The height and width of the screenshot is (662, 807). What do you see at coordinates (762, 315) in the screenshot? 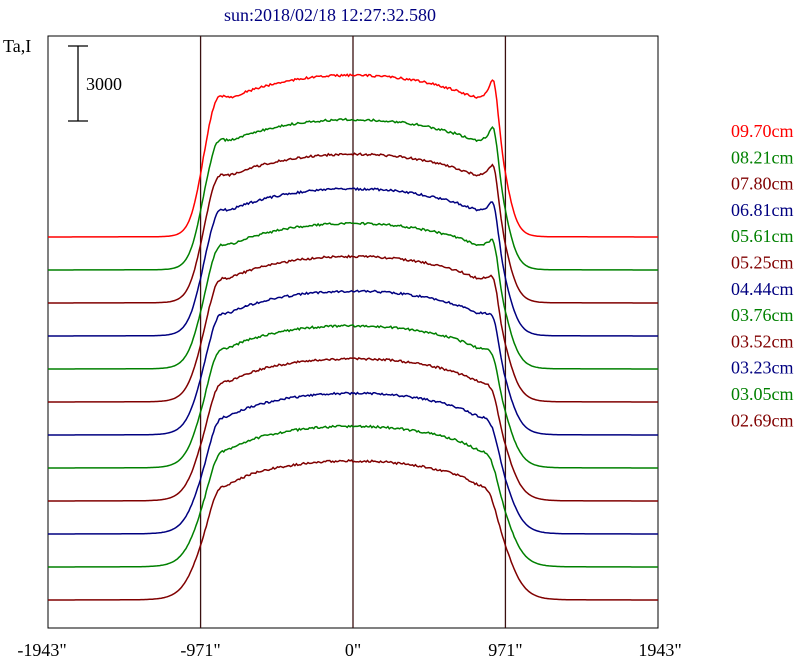
I see `legend-entry: 03.76cm` at bounding box center [762, 315].